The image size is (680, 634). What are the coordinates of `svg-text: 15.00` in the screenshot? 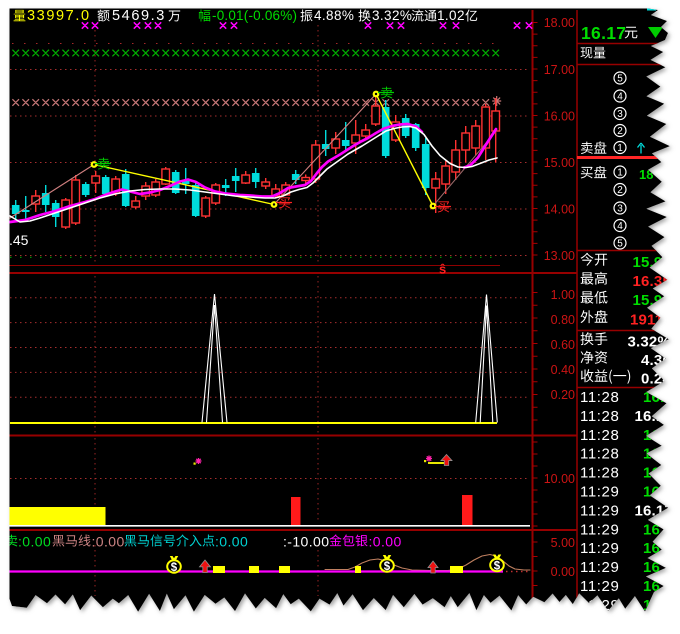 It's located at (559, 163).